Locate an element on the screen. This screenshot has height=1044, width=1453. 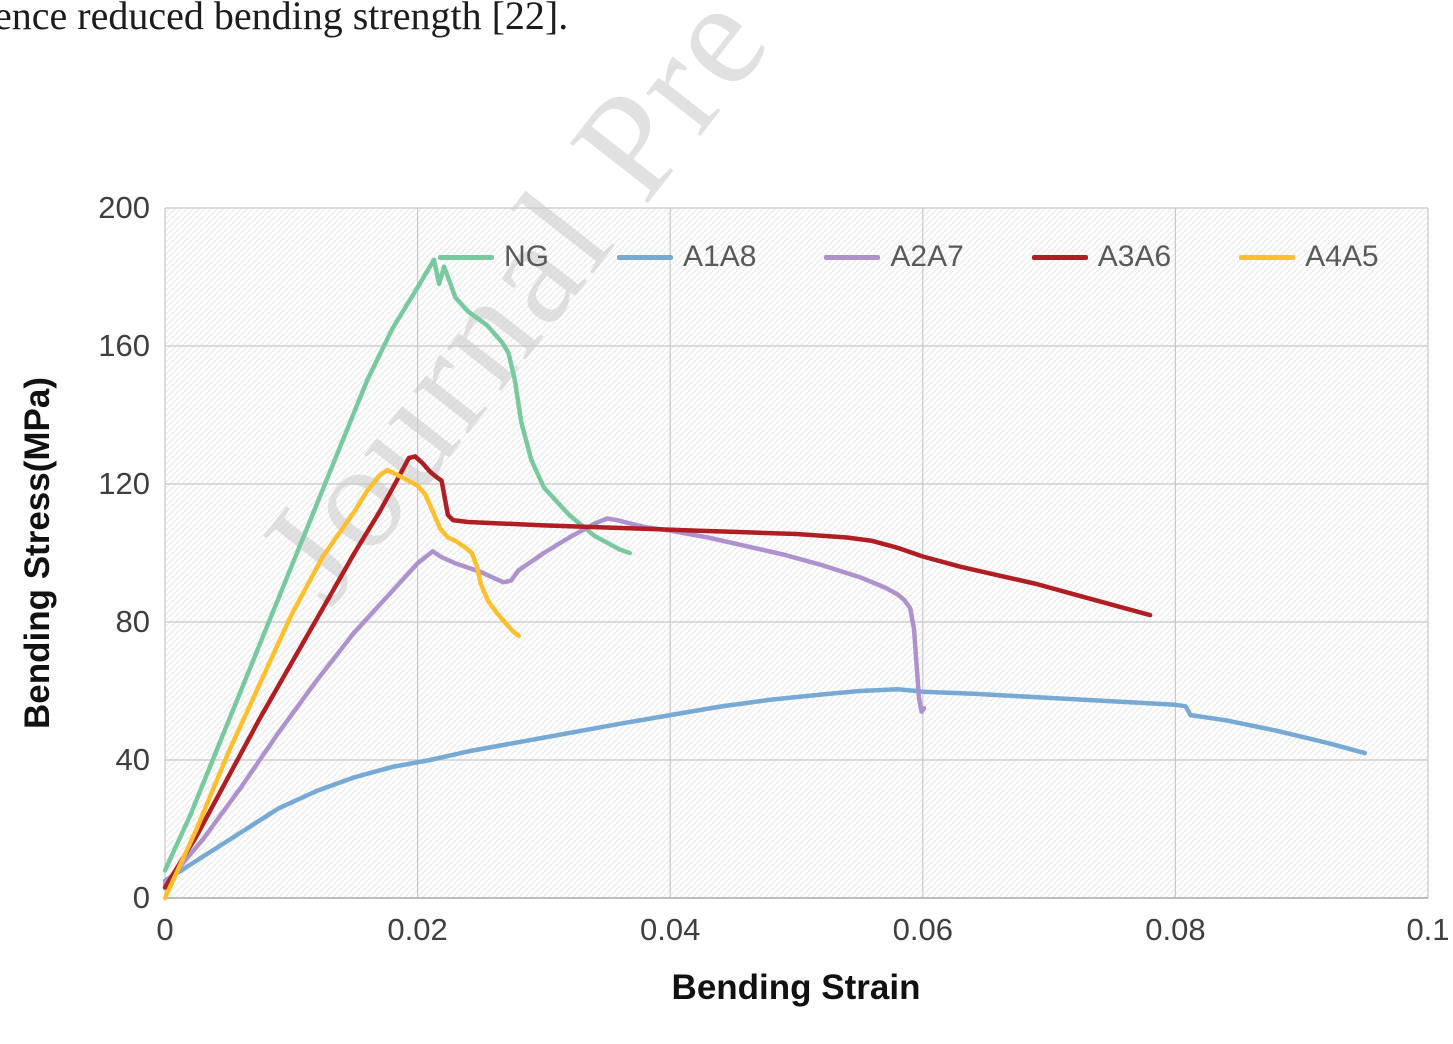
series-line-A4A5 is located at coordinates (341, 684).